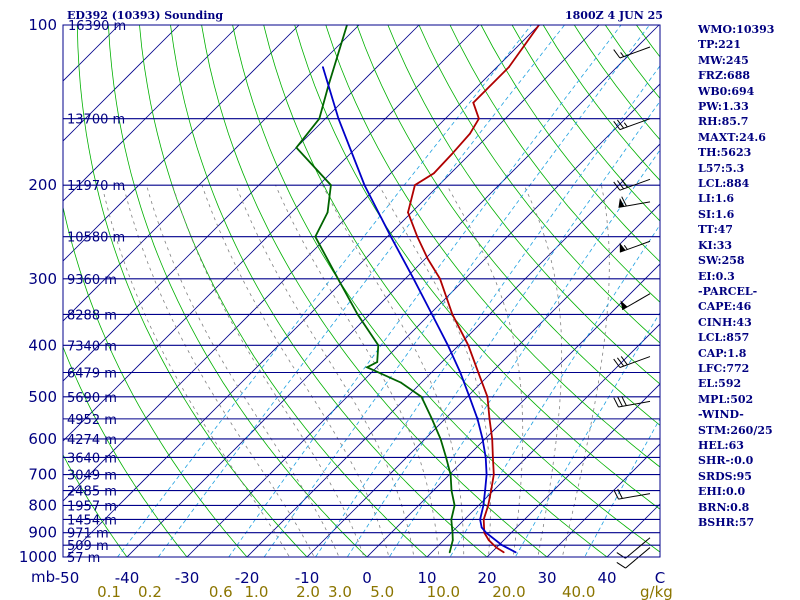  What do you see at coordinates (728, 291) in the screenshot?
I see `stat-line: -PARCEL-` at bounding box center [728, 291].